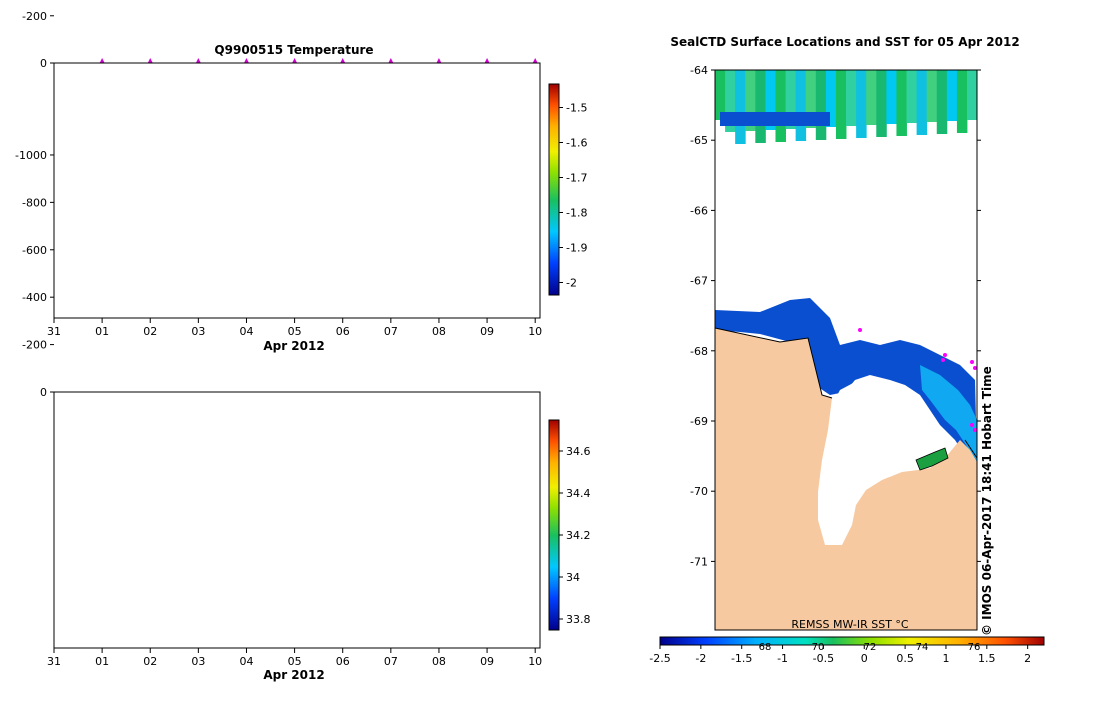 The height and width of the screenshot is (704, 1099). I want to click on sea-ice-region, so click(884, 461).